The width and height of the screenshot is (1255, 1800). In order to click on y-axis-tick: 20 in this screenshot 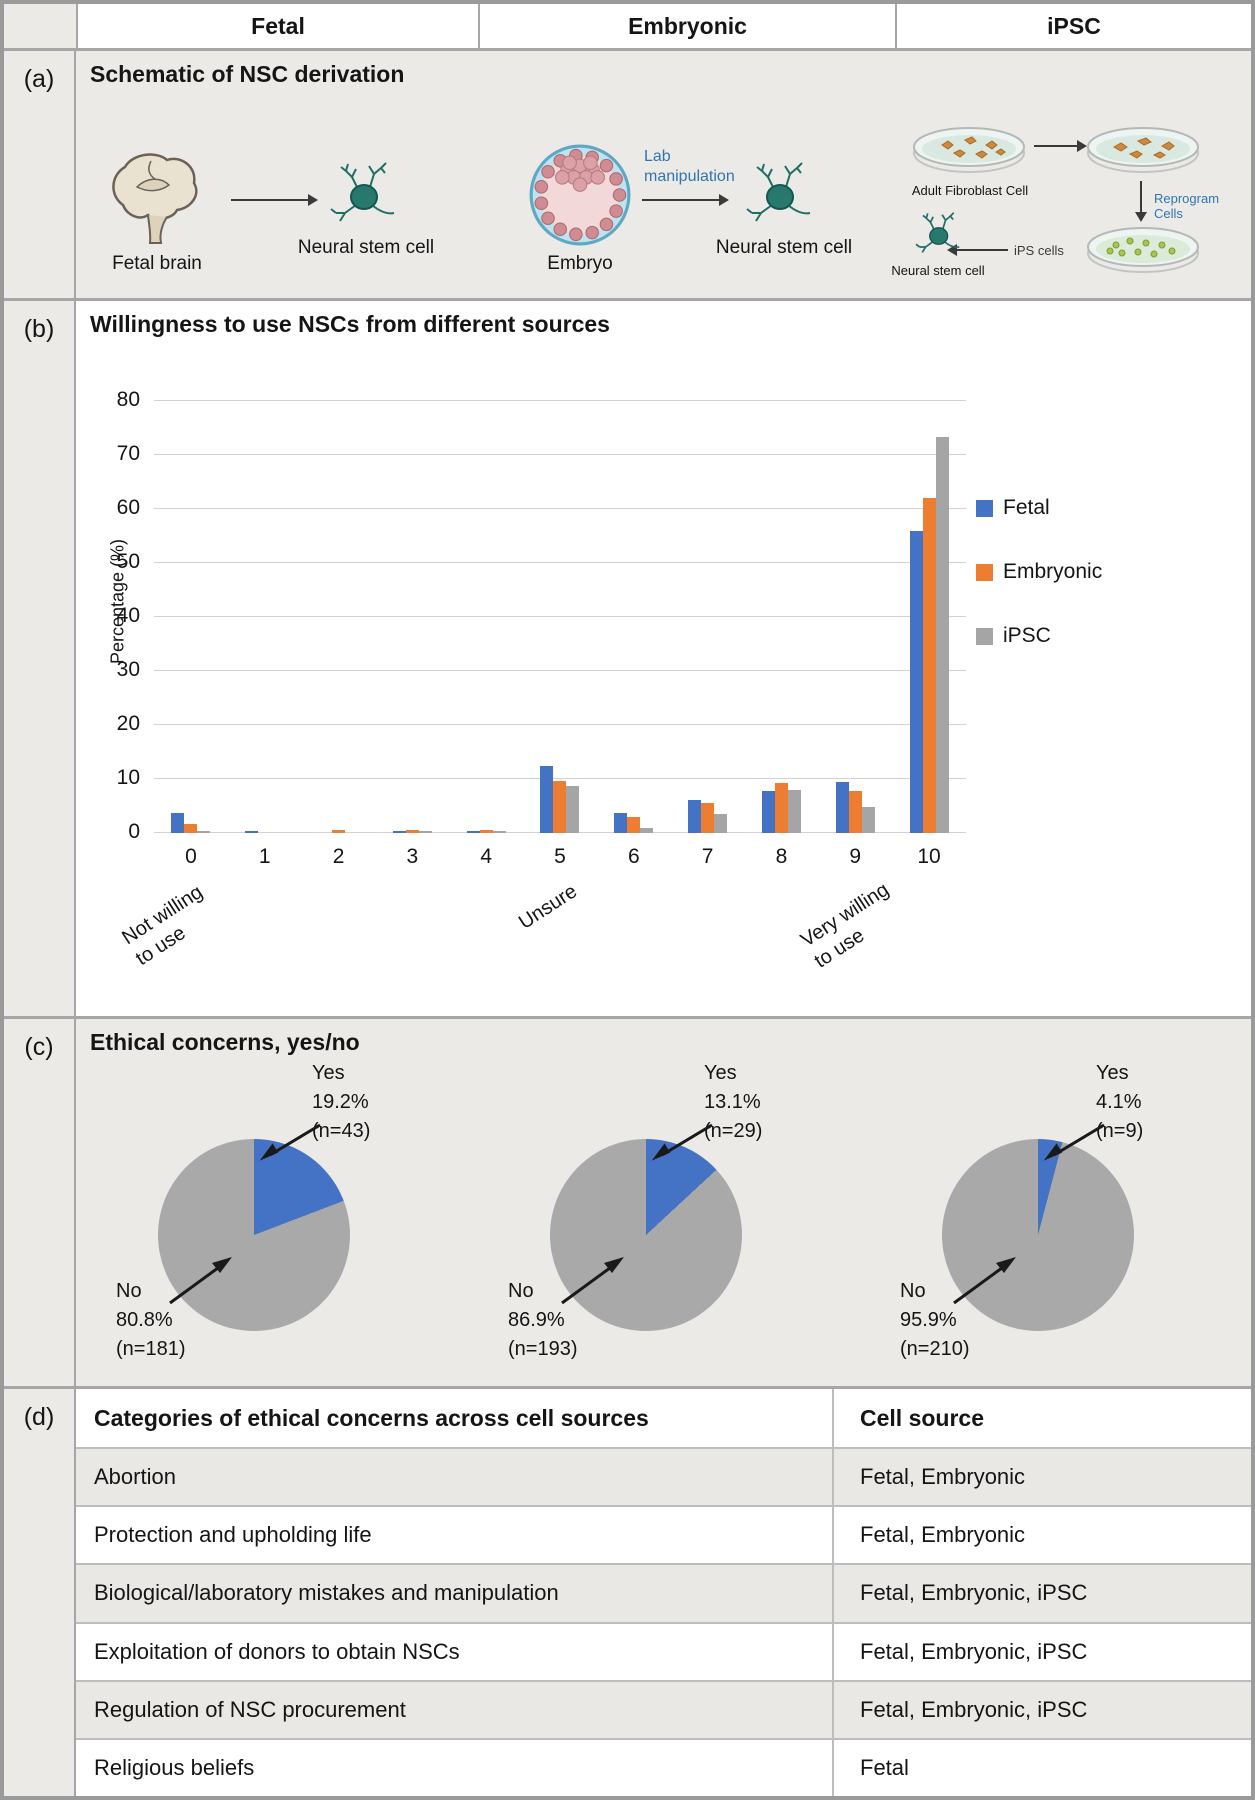, I will do `click(128, 723)`.